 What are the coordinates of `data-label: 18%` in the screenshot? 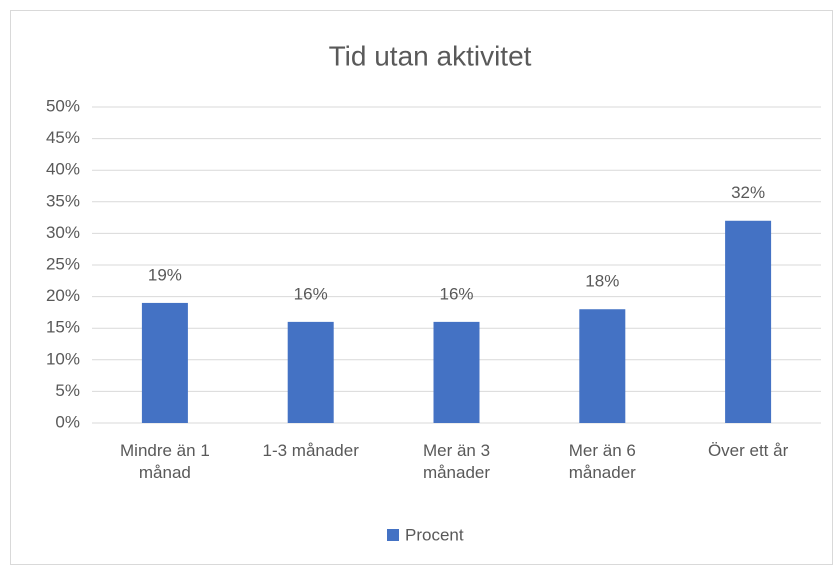 It's located at (602, 281).